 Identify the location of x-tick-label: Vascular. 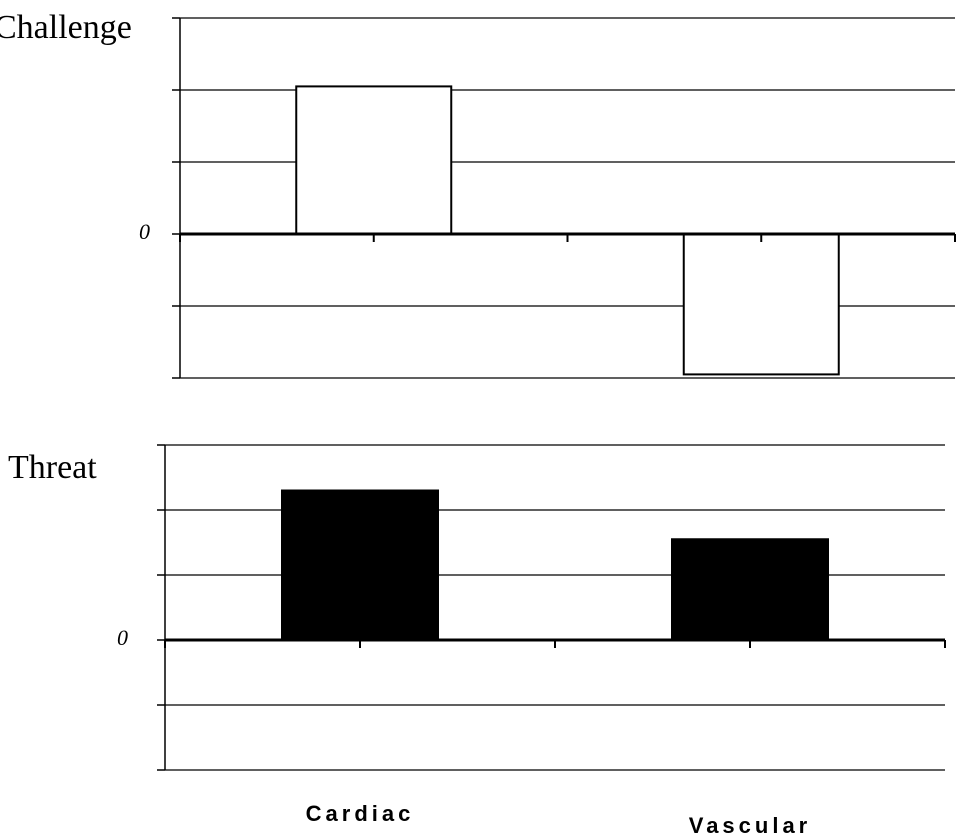
(750, 825).